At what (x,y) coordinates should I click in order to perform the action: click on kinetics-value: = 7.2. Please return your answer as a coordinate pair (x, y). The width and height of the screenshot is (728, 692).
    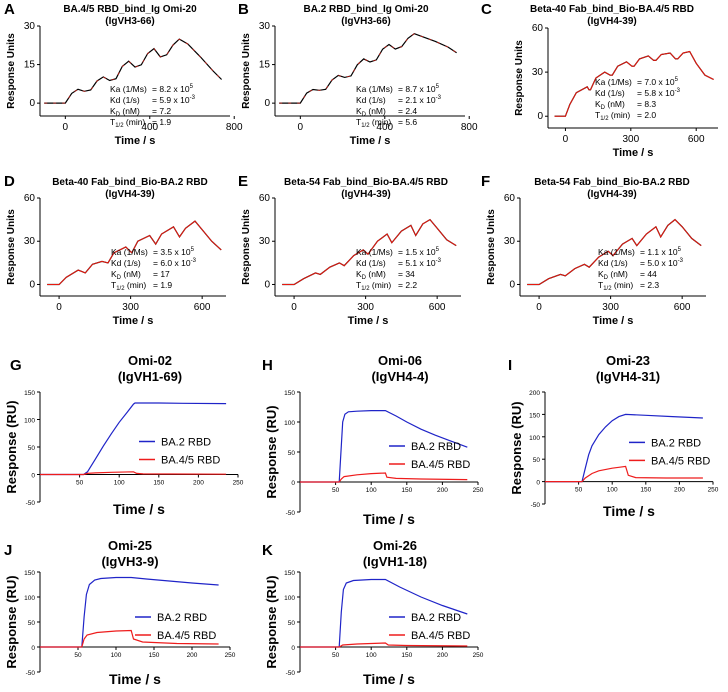
    Looking at the image, I should click on (161, 111).